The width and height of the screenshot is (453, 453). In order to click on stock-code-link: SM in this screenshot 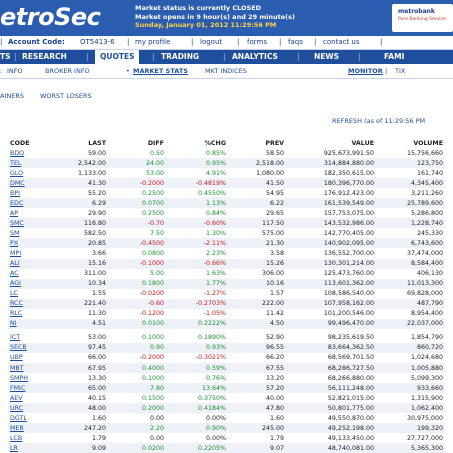, I will do `click(15, 233)`.